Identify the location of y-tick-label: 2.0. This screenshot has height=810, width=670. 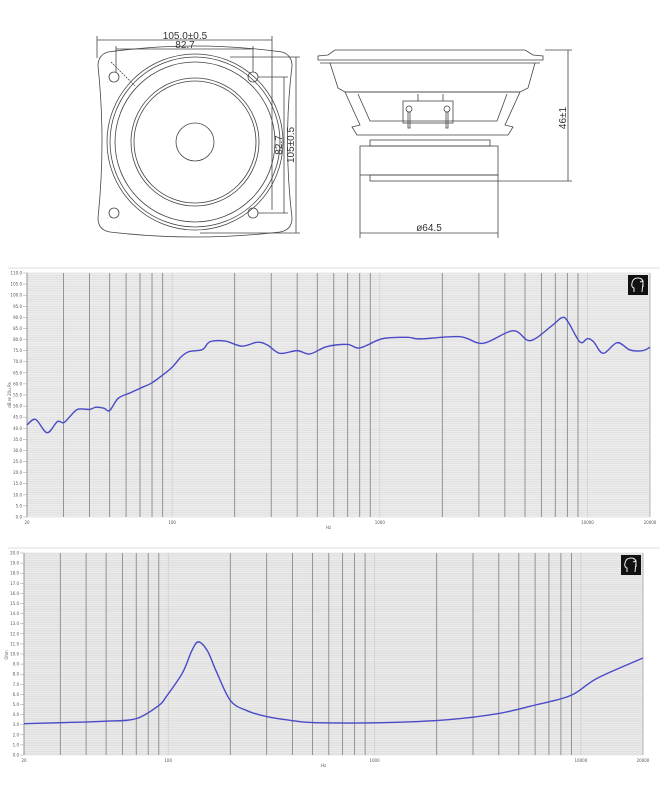
(16, 734).